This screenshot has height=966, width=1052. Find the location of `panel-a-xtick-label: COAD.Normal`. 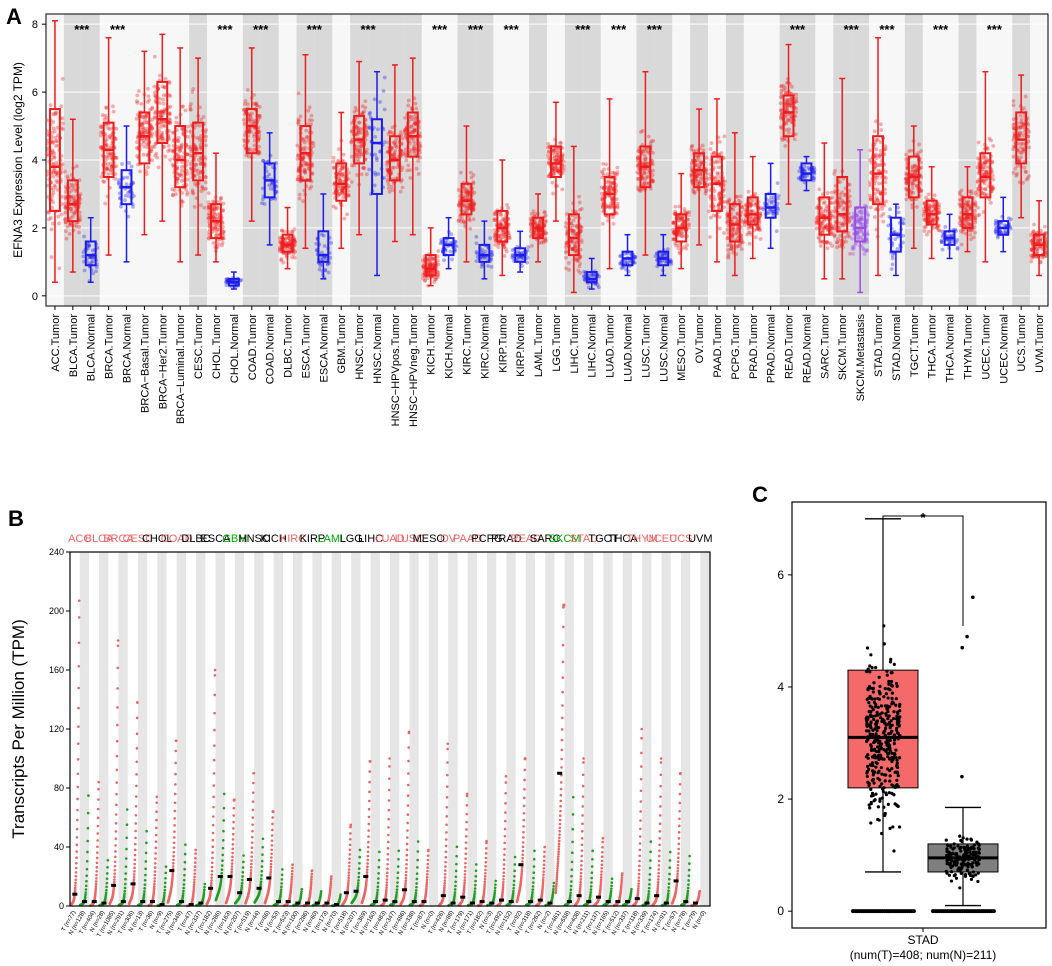

panel-a-xtick-label: COAD.Normal is located at coordinates (271, 349).